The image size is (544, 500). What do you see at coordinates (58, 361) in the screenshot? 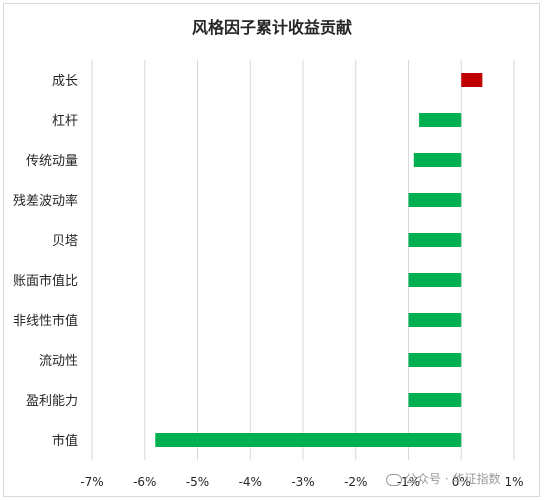
I see `category-label: 流动性` at bounding box center [58, 361].